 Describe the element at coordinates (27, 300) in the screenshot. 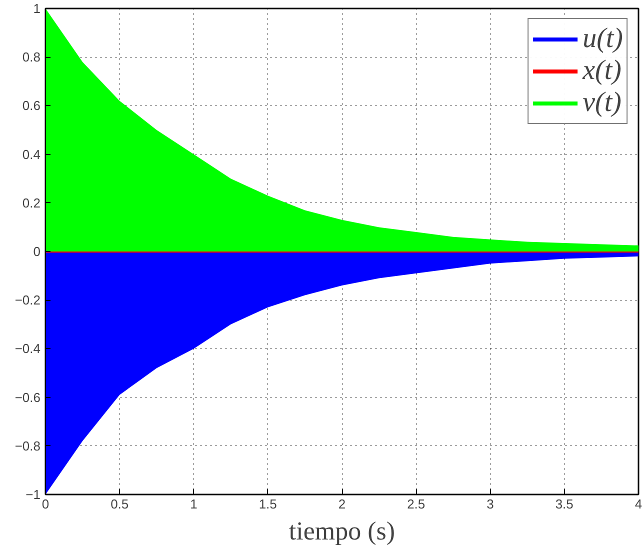

I see `y-tick-label: −0.2` at that location.